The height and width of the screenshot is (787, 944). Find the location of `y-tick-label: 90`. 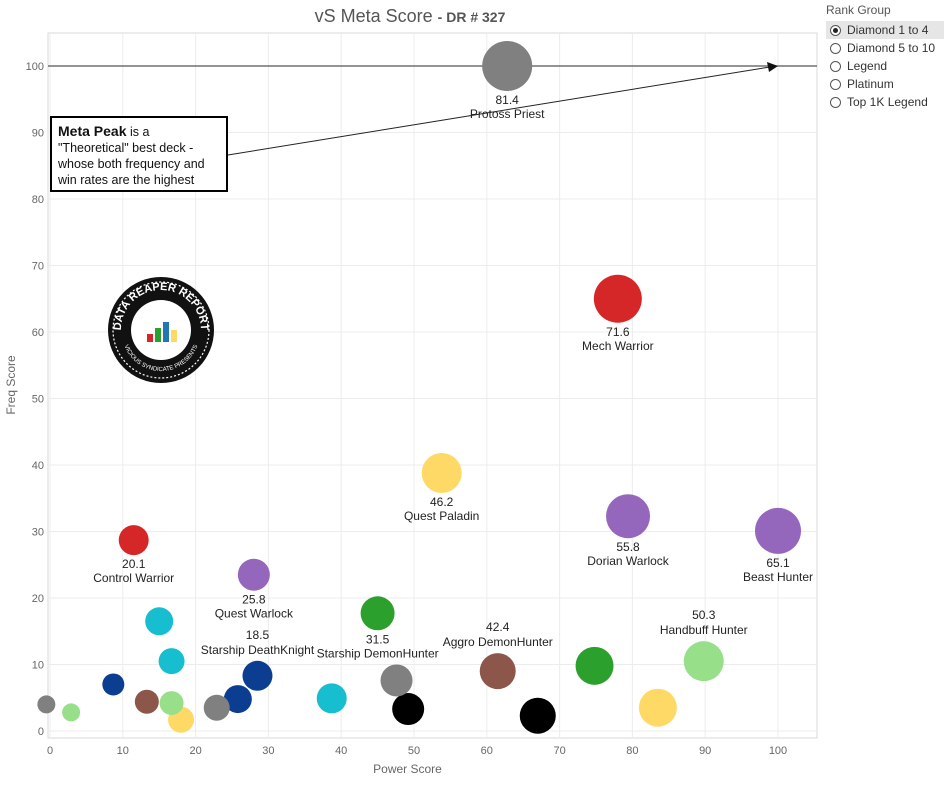

y-tick-label: 90 is located at coordinates (38, 134).